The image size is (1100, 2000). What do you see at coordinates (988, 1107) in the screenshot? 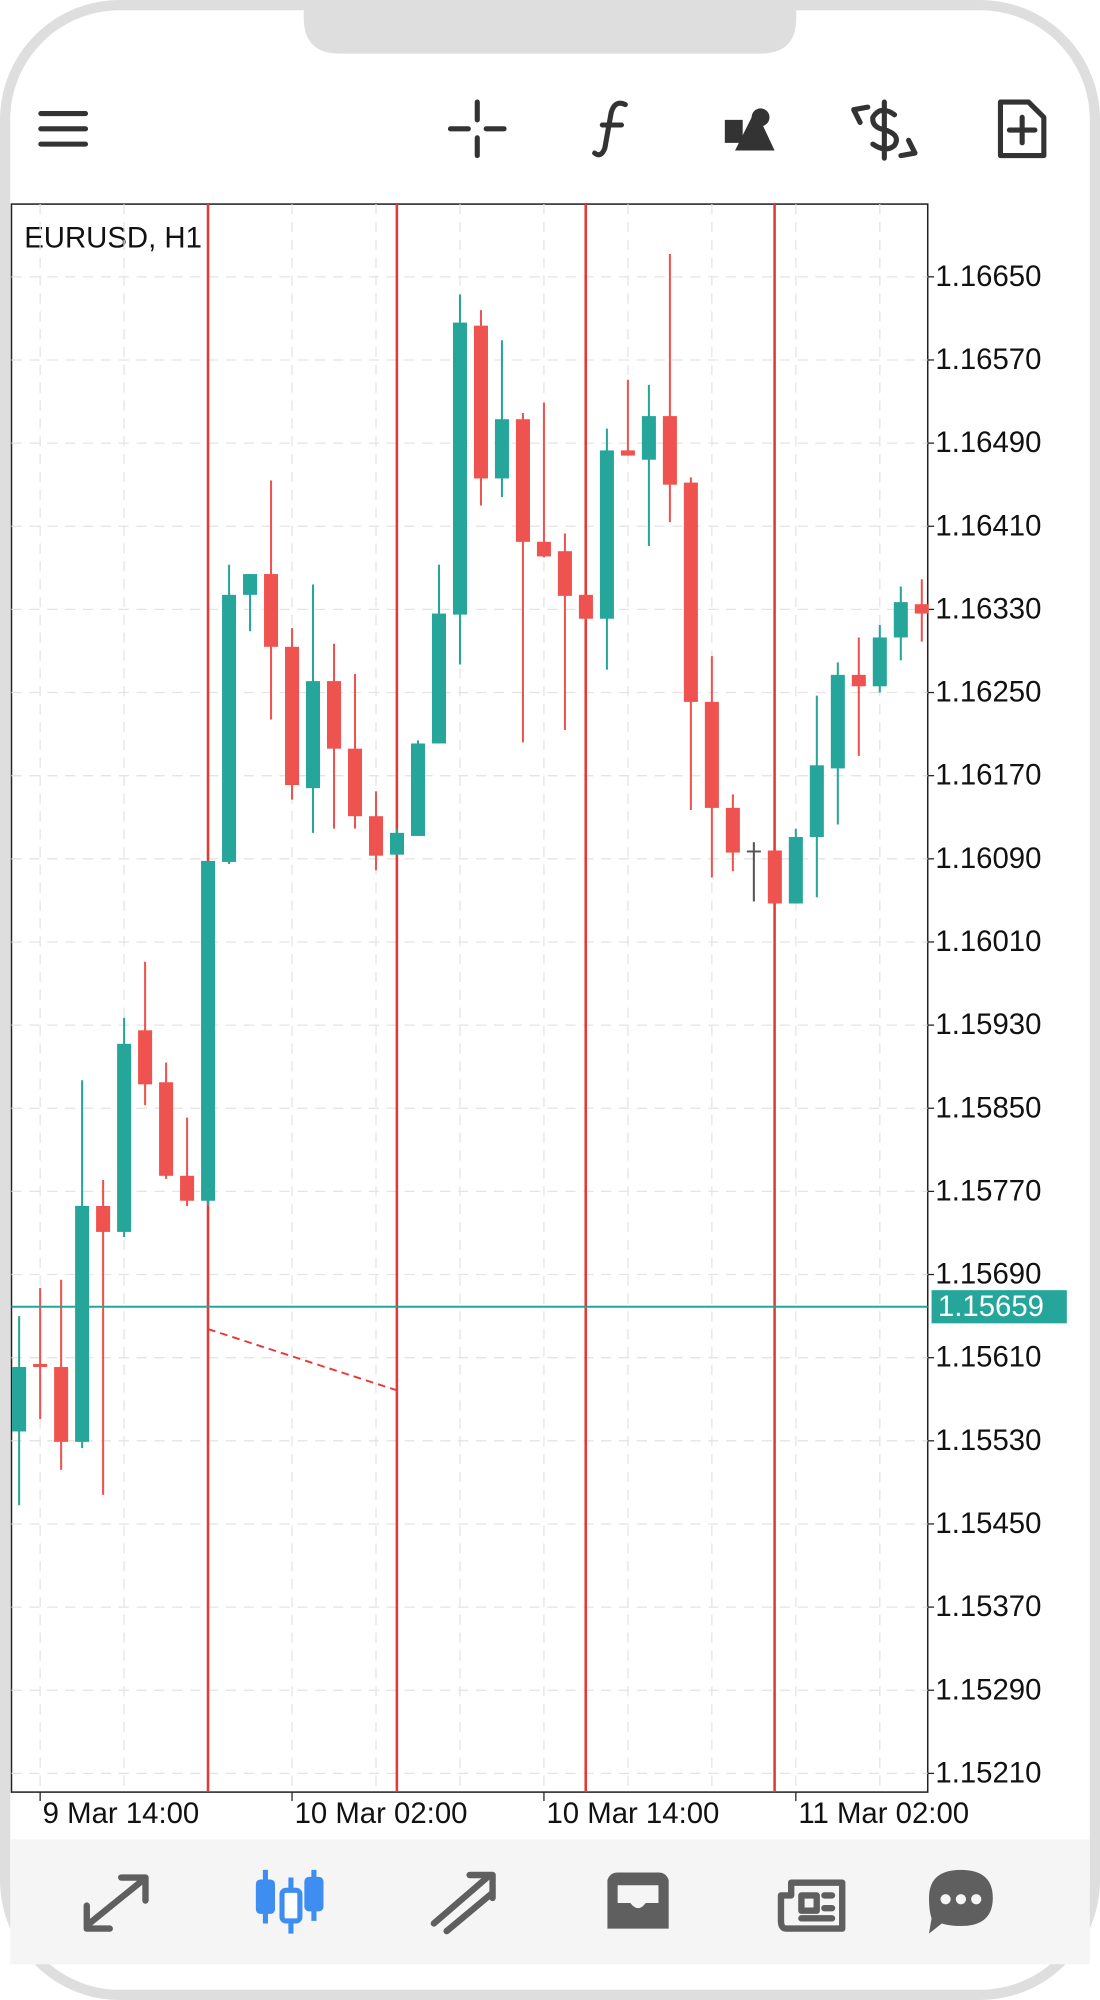
I see `y-tick-label: 1.15850` at bounding box center [988, 1107].